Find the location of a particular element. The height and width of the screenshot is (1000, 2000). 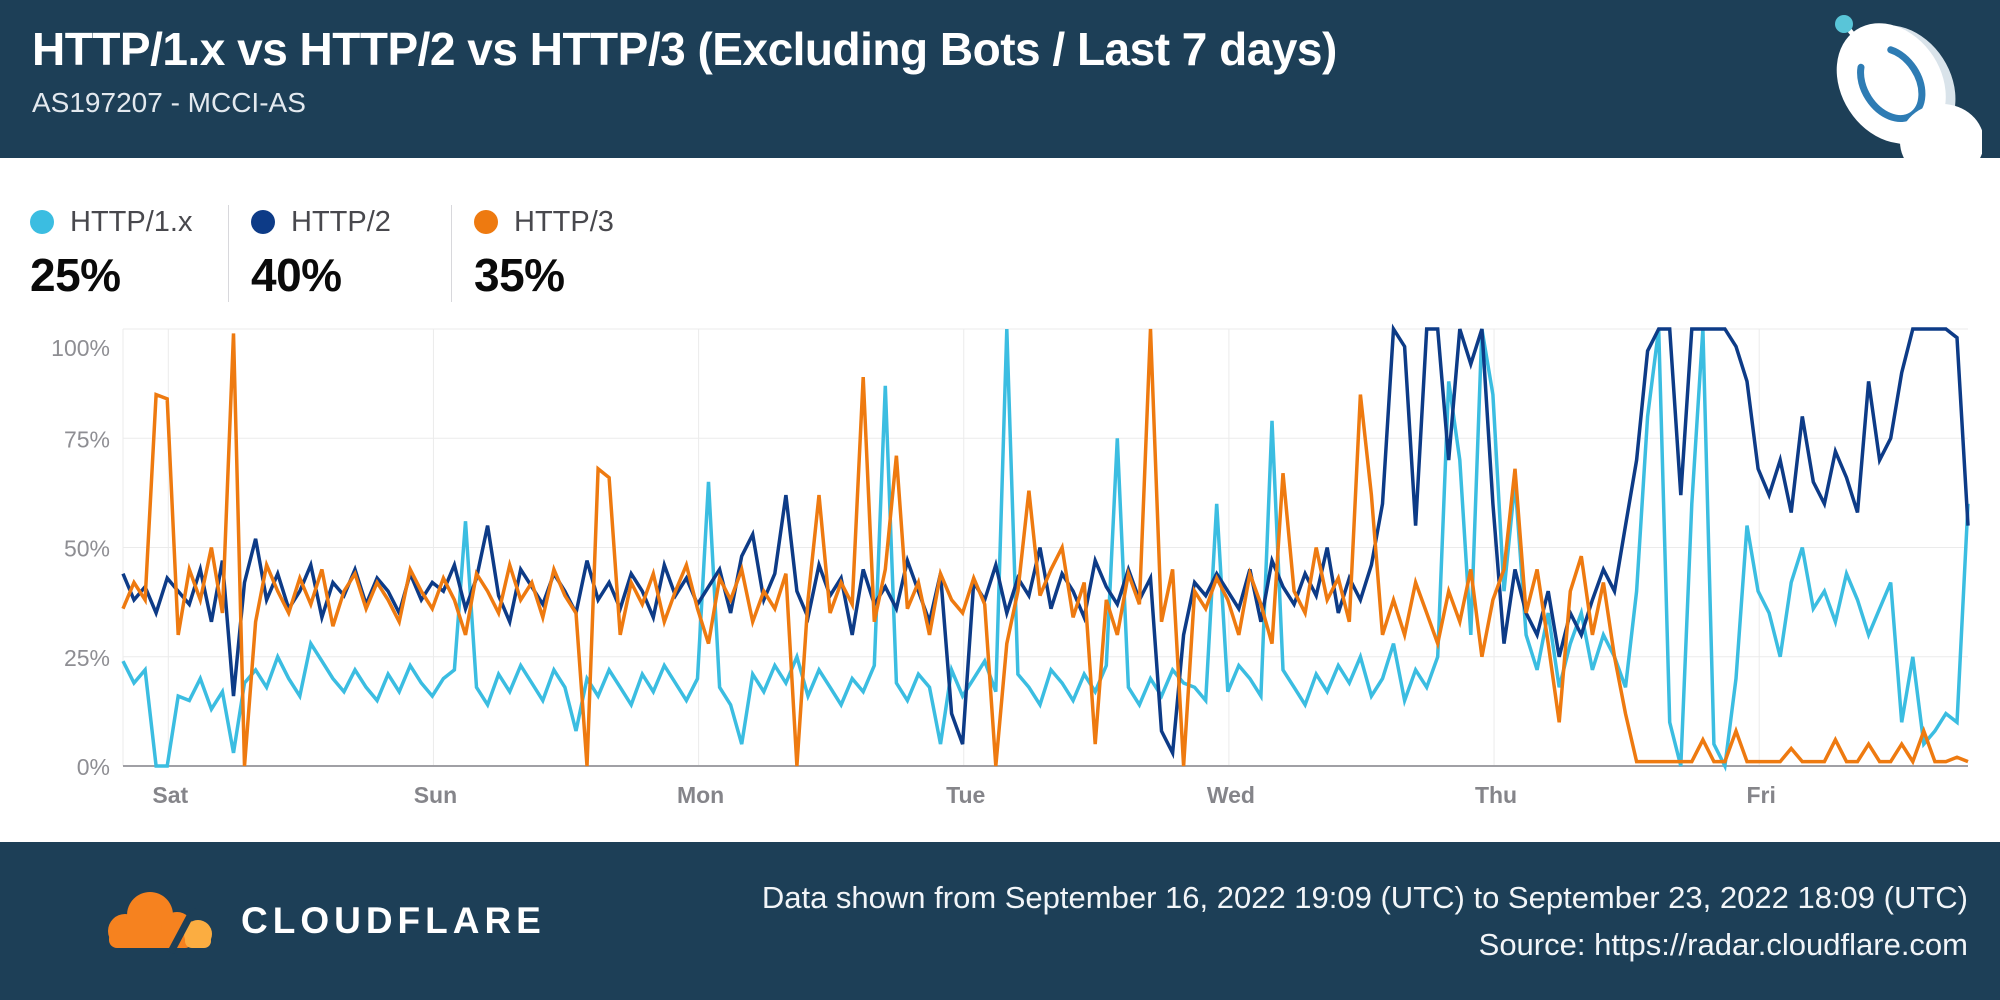

x-axis-label: Tue is located at coordinates (965, 795).